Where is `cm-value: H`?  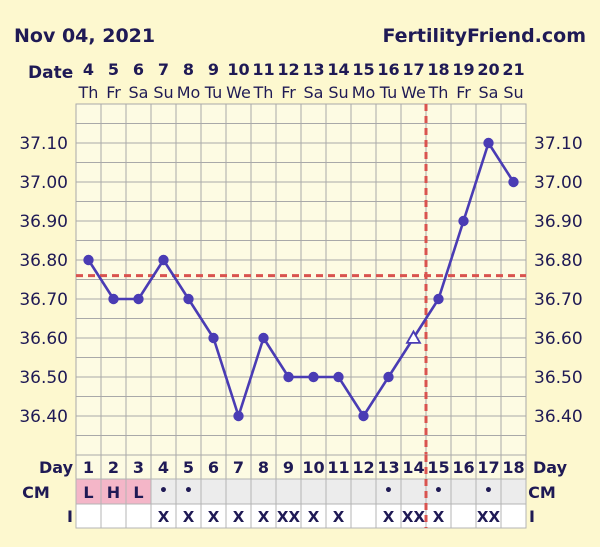
cm-value: H is located at coordinates (113, 492).